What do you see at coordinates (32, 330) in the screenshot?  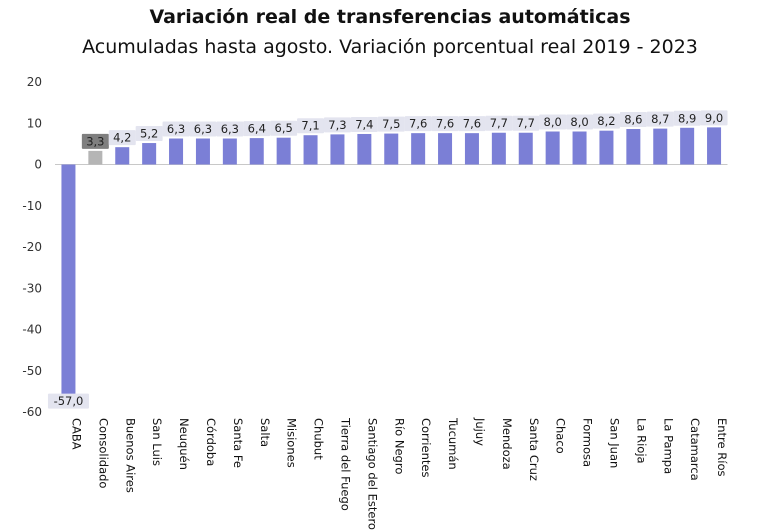 I see `y-tick-label: -40` at bounding box center [32, 330].